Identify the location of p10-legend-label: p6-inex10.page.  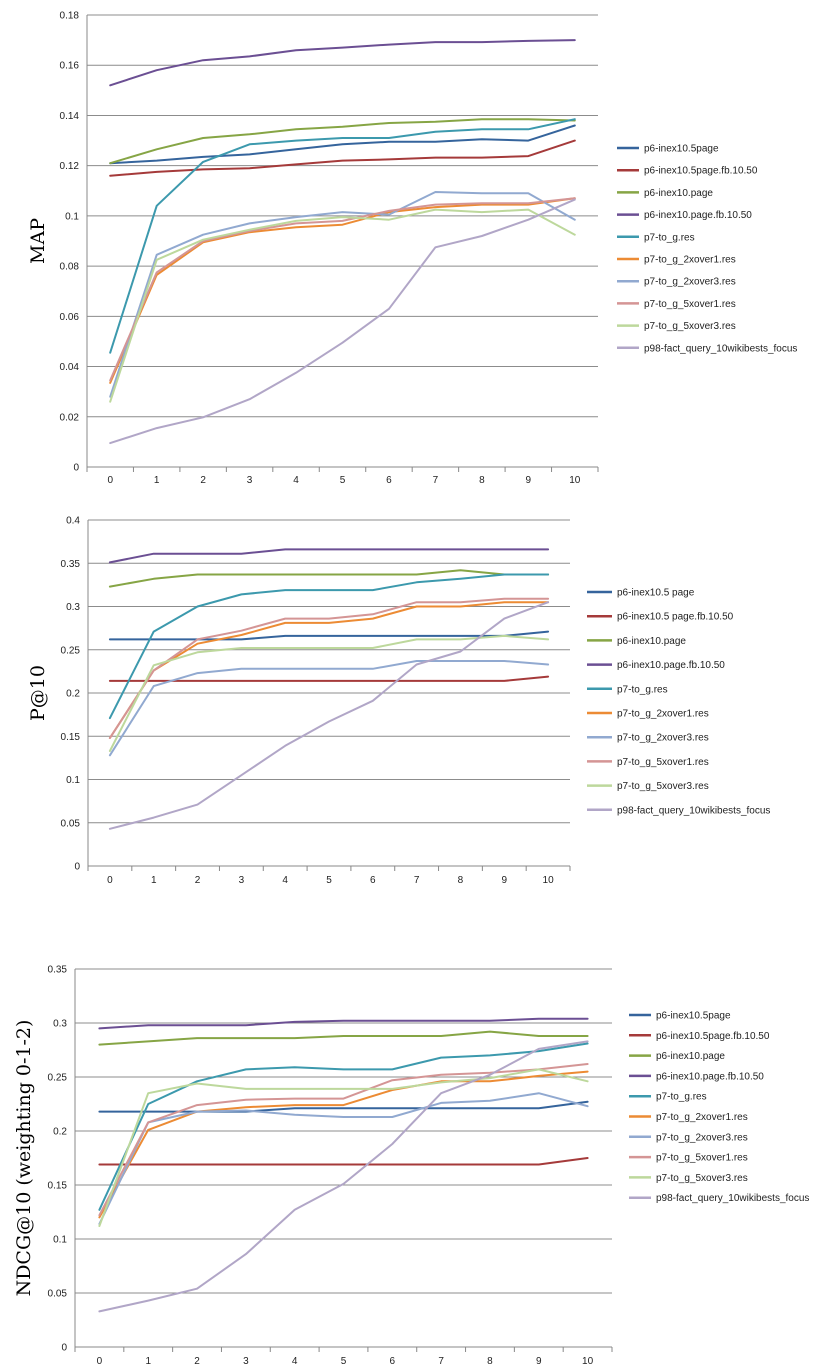
(651, 641).